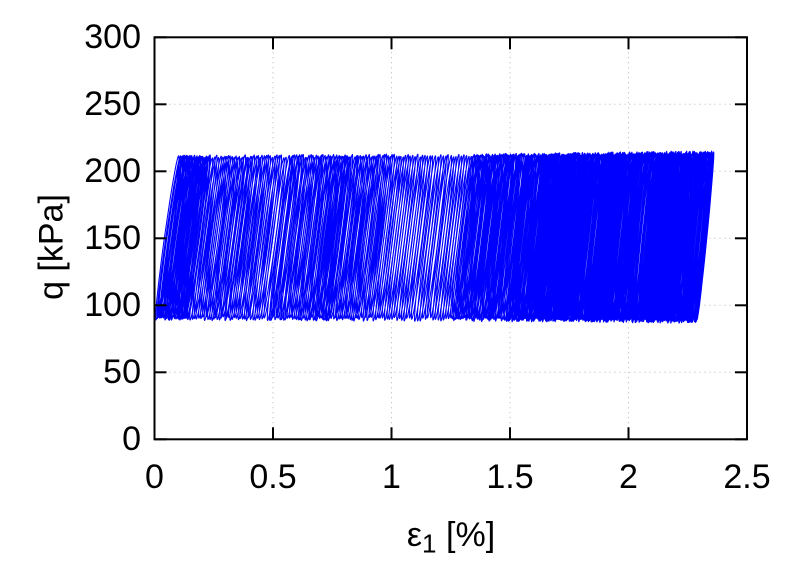 This screenshot has height=567, width=800. I want to click on y-tick-label: 150, so click(112, 238).